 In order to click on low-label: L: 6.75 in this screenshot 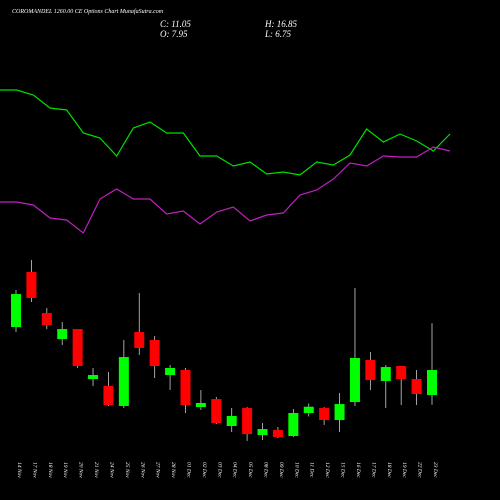, I will do `click(278, 34)`.